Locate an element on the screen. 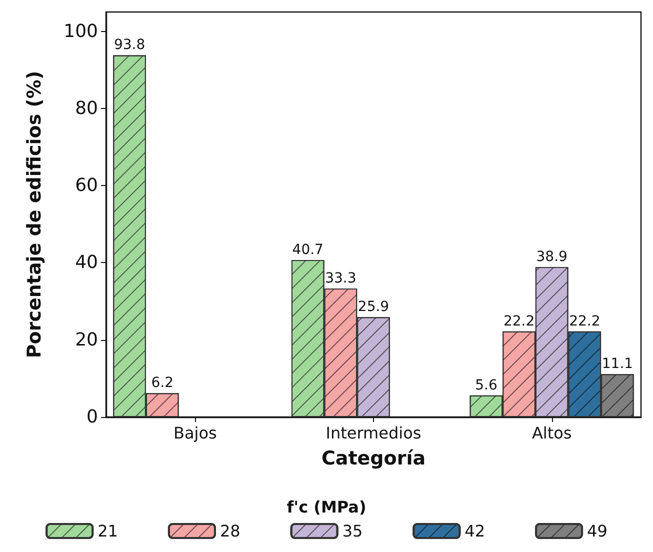 Image resolution: width=653 pixels, height=552 pixels. data-label: 93.8 is located at coordinates (130, 45).